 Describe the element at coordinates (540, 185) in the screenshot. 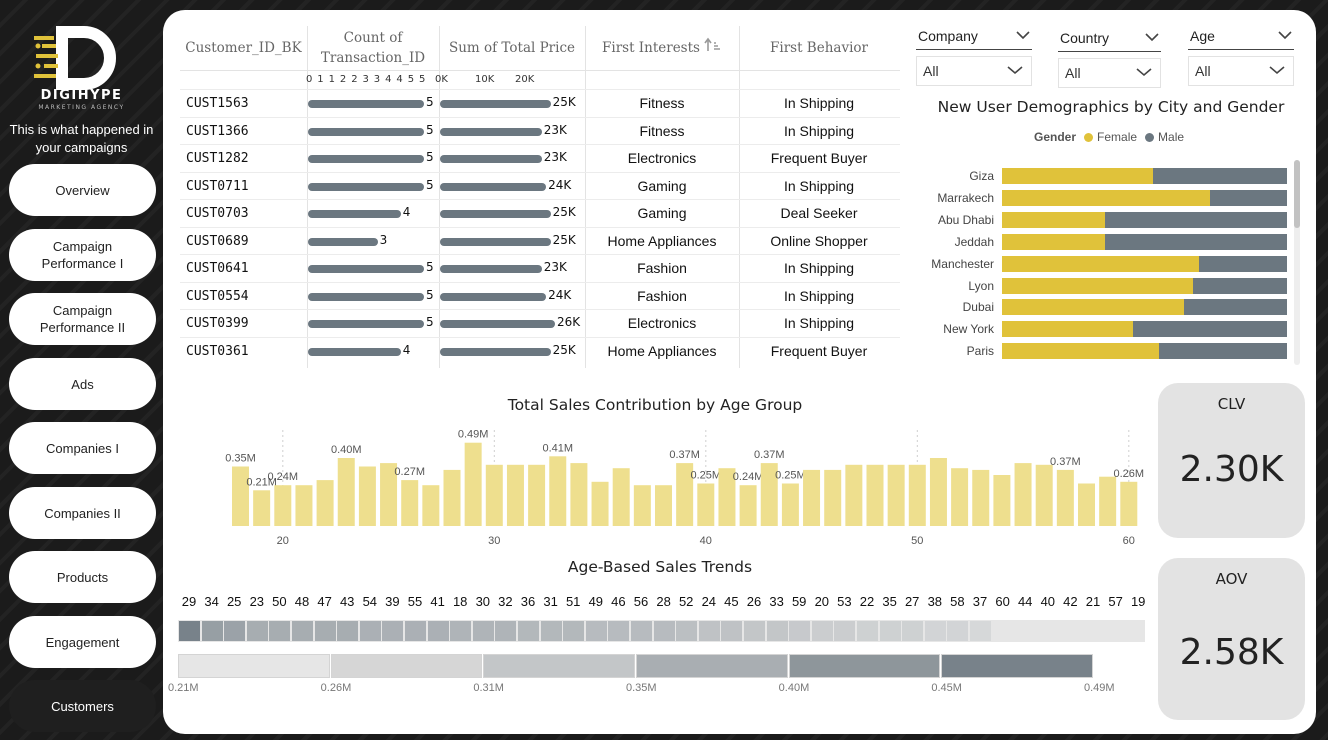

I see `table-row: CUST0711 5 24K Gaming In Shipping` at that location.